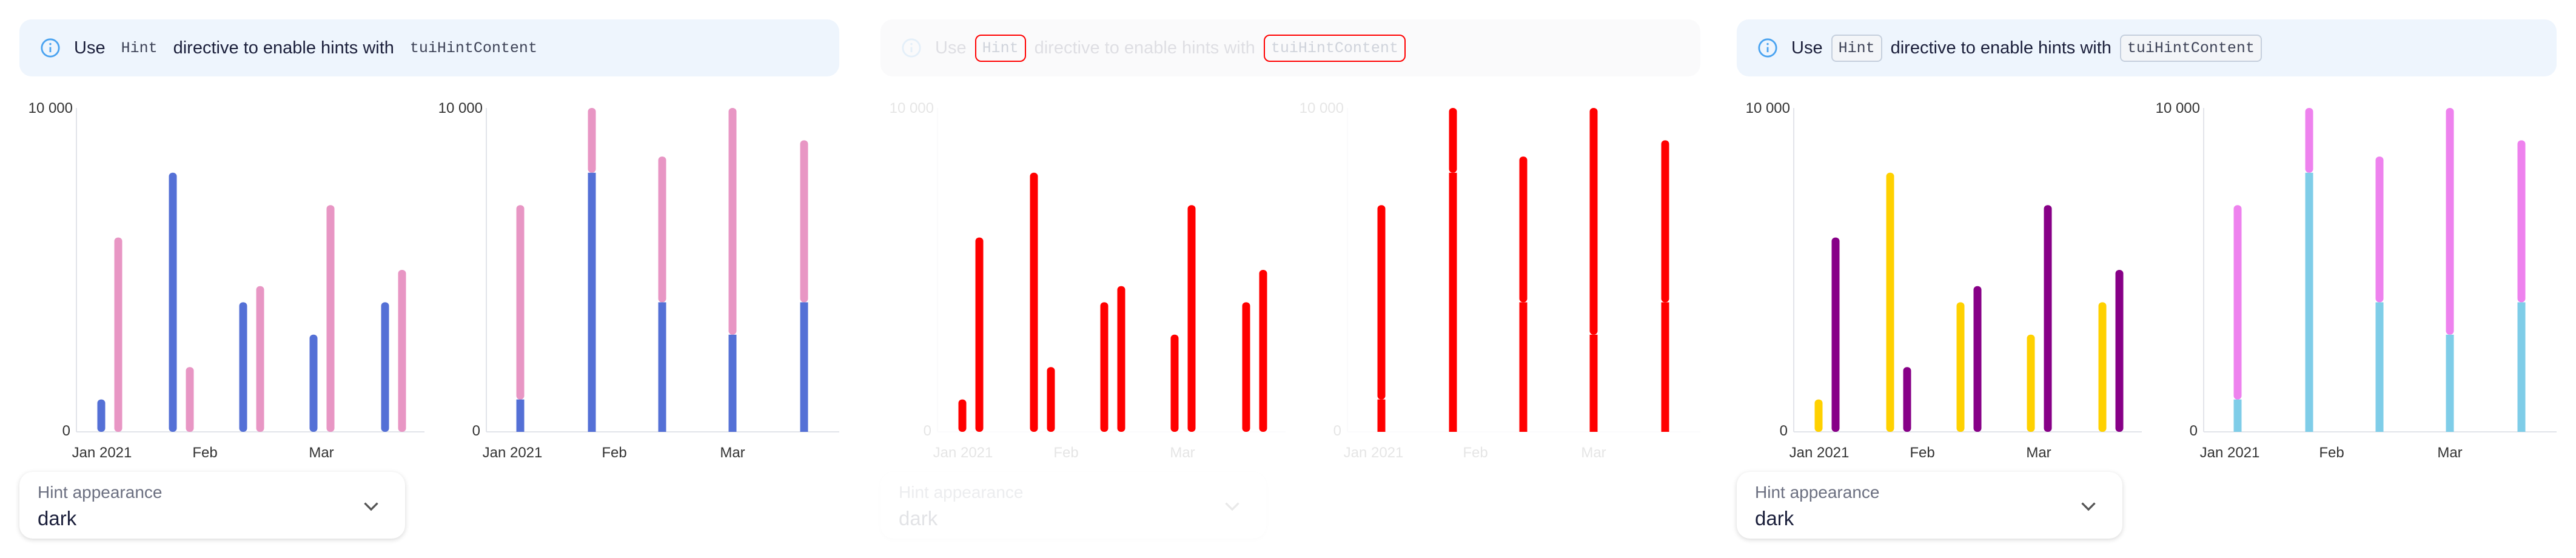  What do you see at coordinates (1807, 48) in the screenshot?
I see `banner-prefix: Use` at bounding box center [1807, 48].